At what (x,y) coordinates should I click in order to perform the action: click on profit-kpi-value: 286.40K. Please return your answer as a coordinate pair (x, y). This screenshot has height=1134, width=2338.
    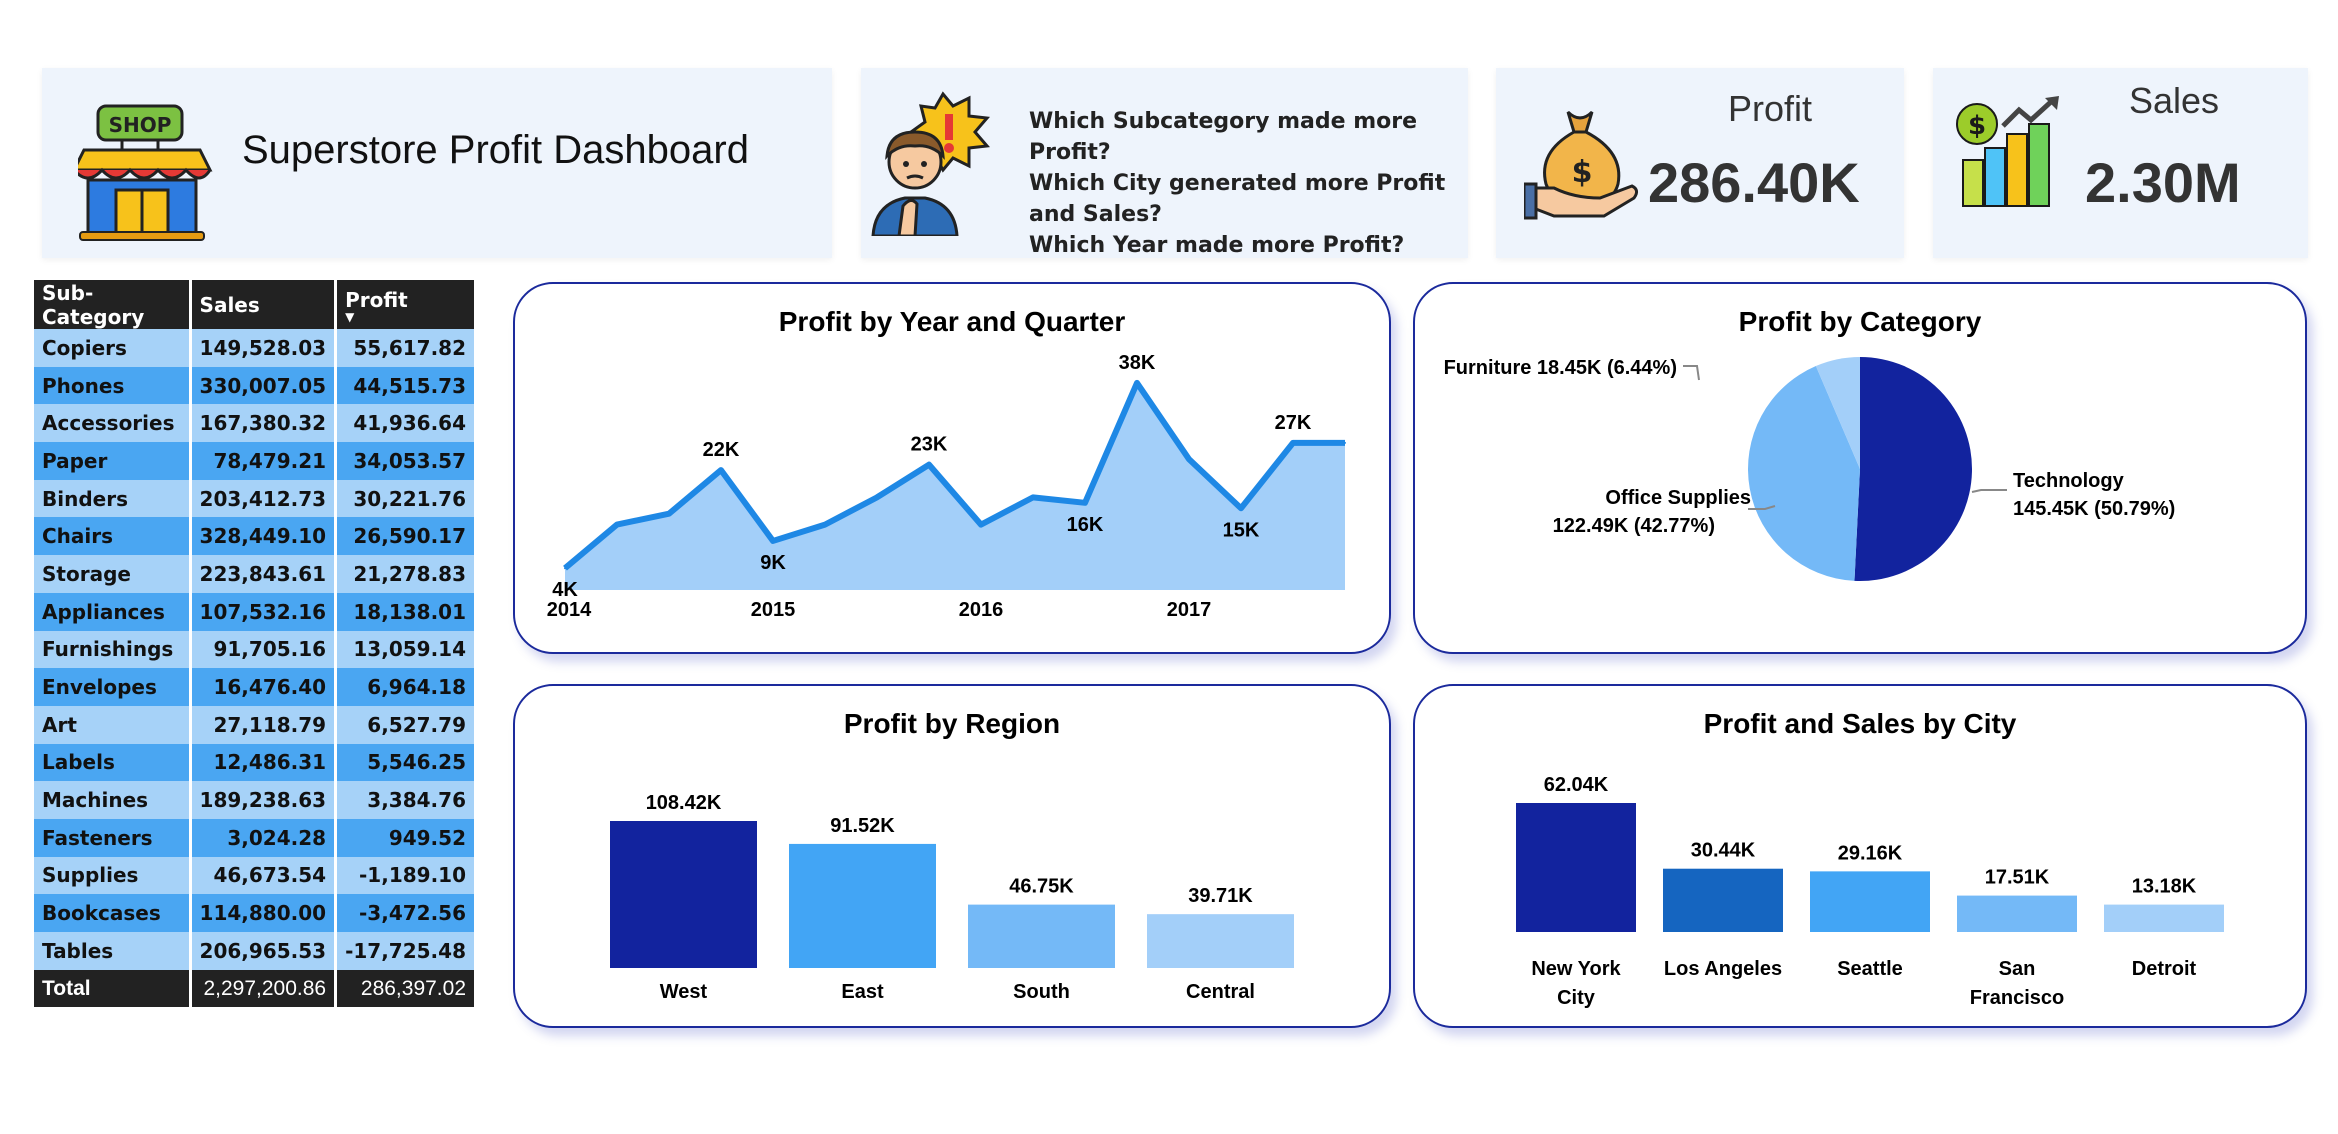
    Looking at the image, I should click on (1754, 182).